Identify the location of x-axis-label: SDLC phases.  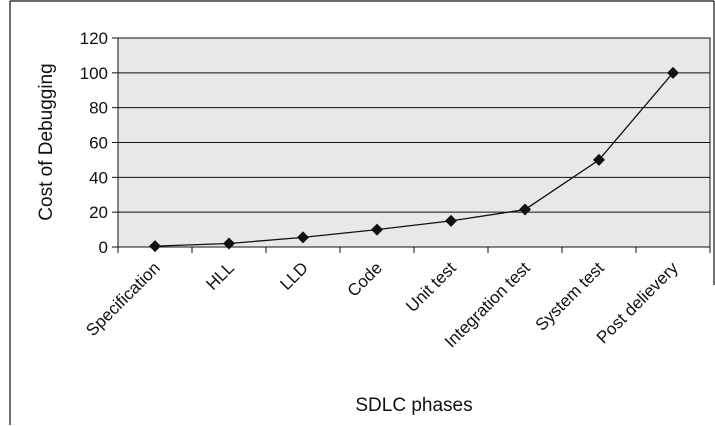
(413, 405).